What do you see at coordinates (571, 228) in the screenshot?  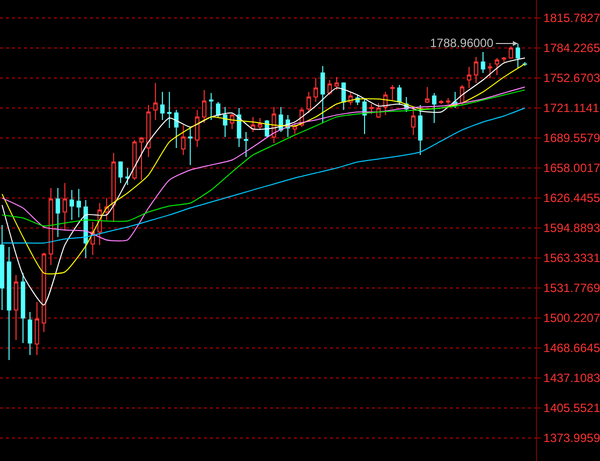 I see `y-tick-label: 1594.8893` at bounding box center [571, 228].